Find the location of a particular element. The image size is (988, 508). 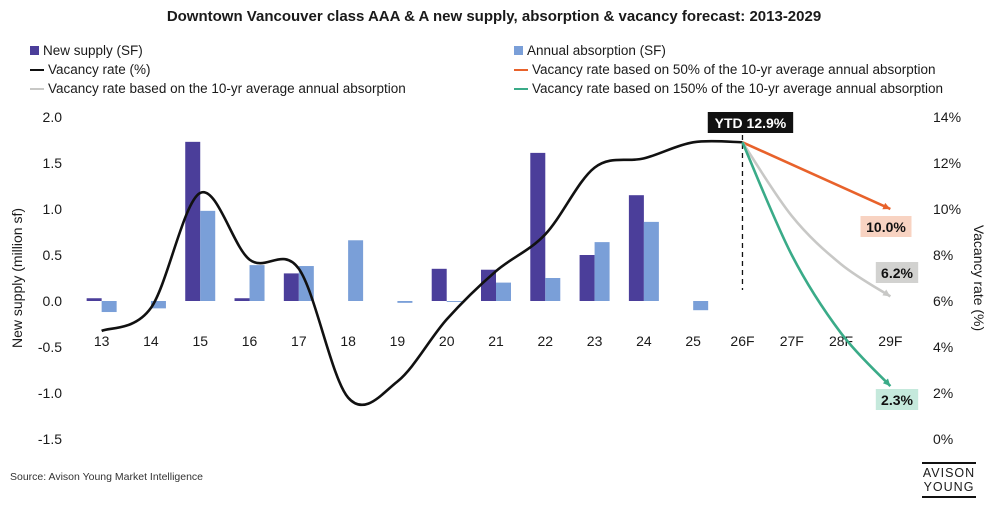

x-tick-label: 13 is located at coordinates (102, 341).